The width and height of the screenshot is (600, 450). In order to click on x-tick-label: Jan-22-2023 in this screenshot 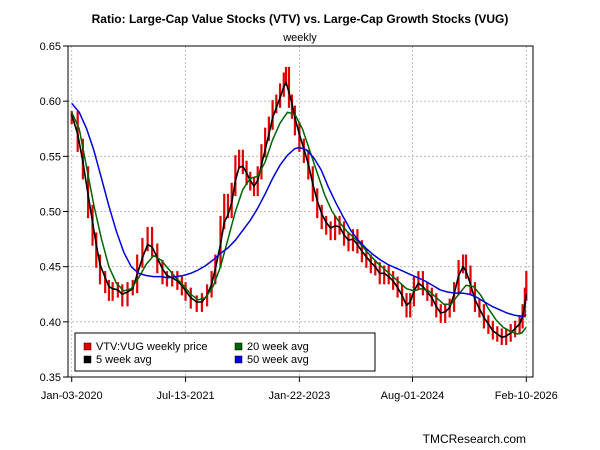, I will do `click(299, 396)`.